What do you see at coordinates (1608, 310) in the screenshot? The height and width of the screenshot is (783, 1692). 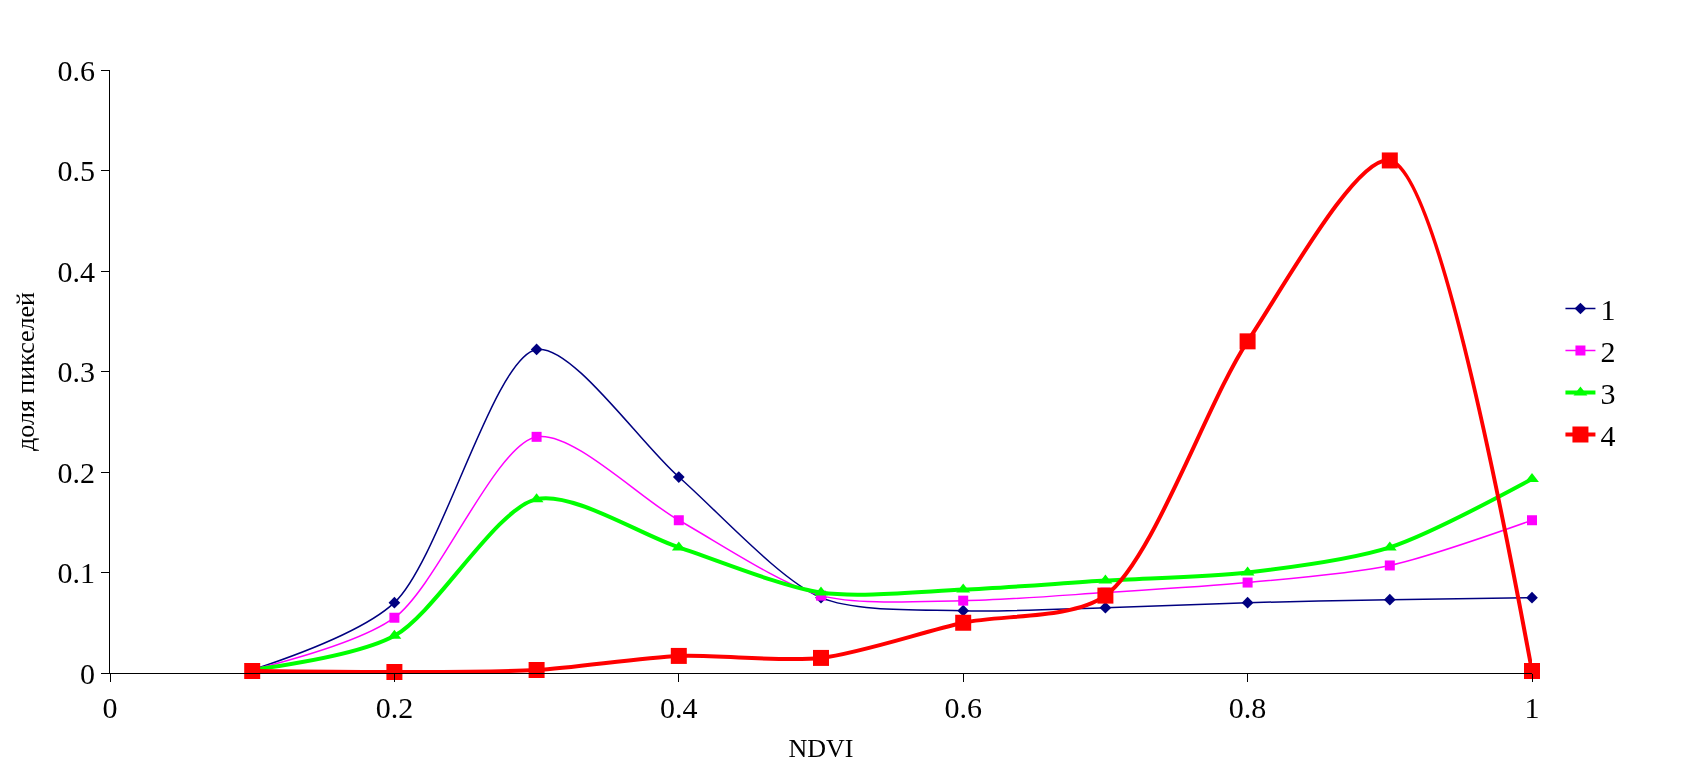 I see `legend-label: 1` at bounding box center [1608, 310].